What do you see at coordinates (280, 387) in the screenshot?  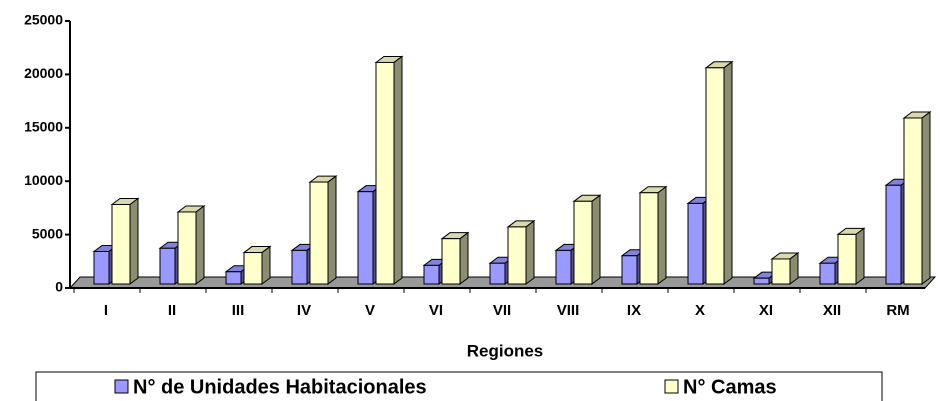 I see `legend-label: N° de Unidades Habitacionales` at bounding box center [280, 387].